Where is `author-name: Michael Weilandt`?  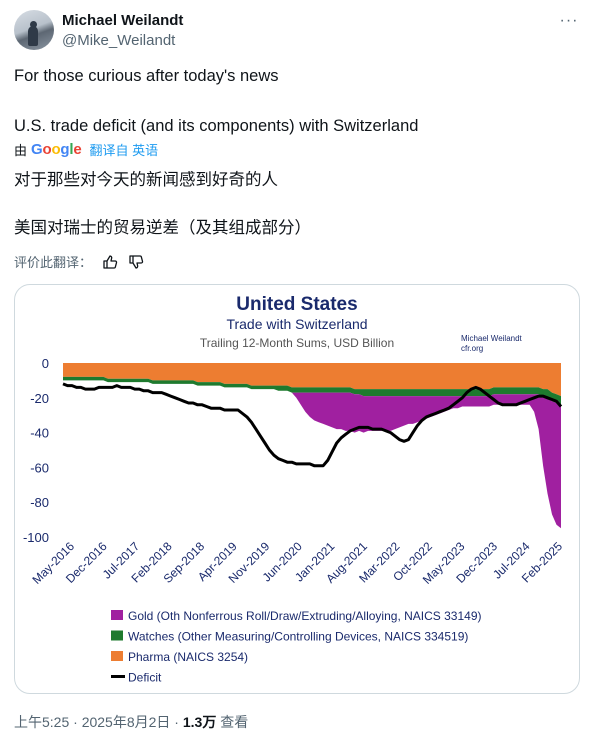 author-name: Michael Weilandt is located at coordinates (123, 20).